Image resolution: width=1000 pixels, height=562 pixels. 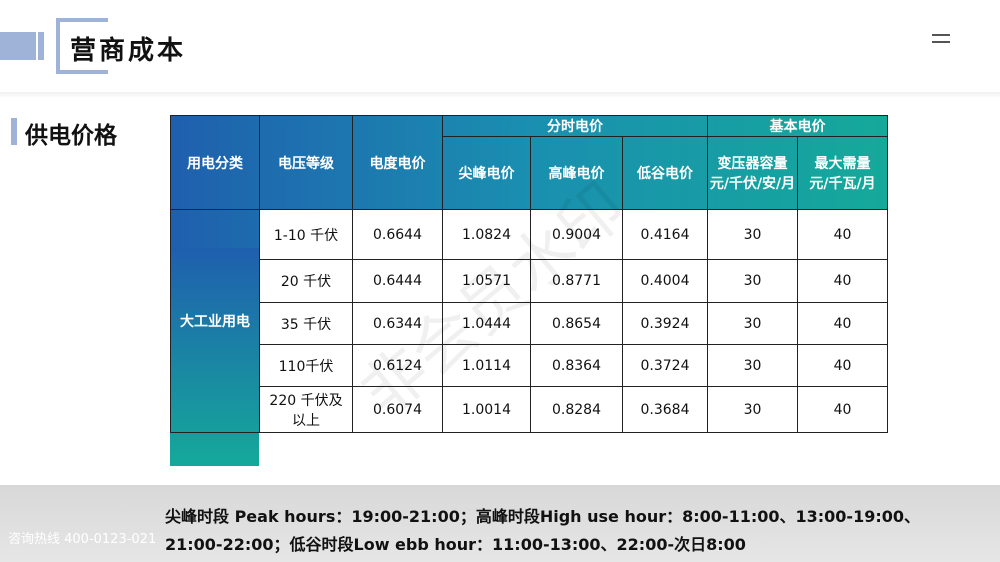 I want to click on table-cell: 0.8284, so click(x=576, y=409).